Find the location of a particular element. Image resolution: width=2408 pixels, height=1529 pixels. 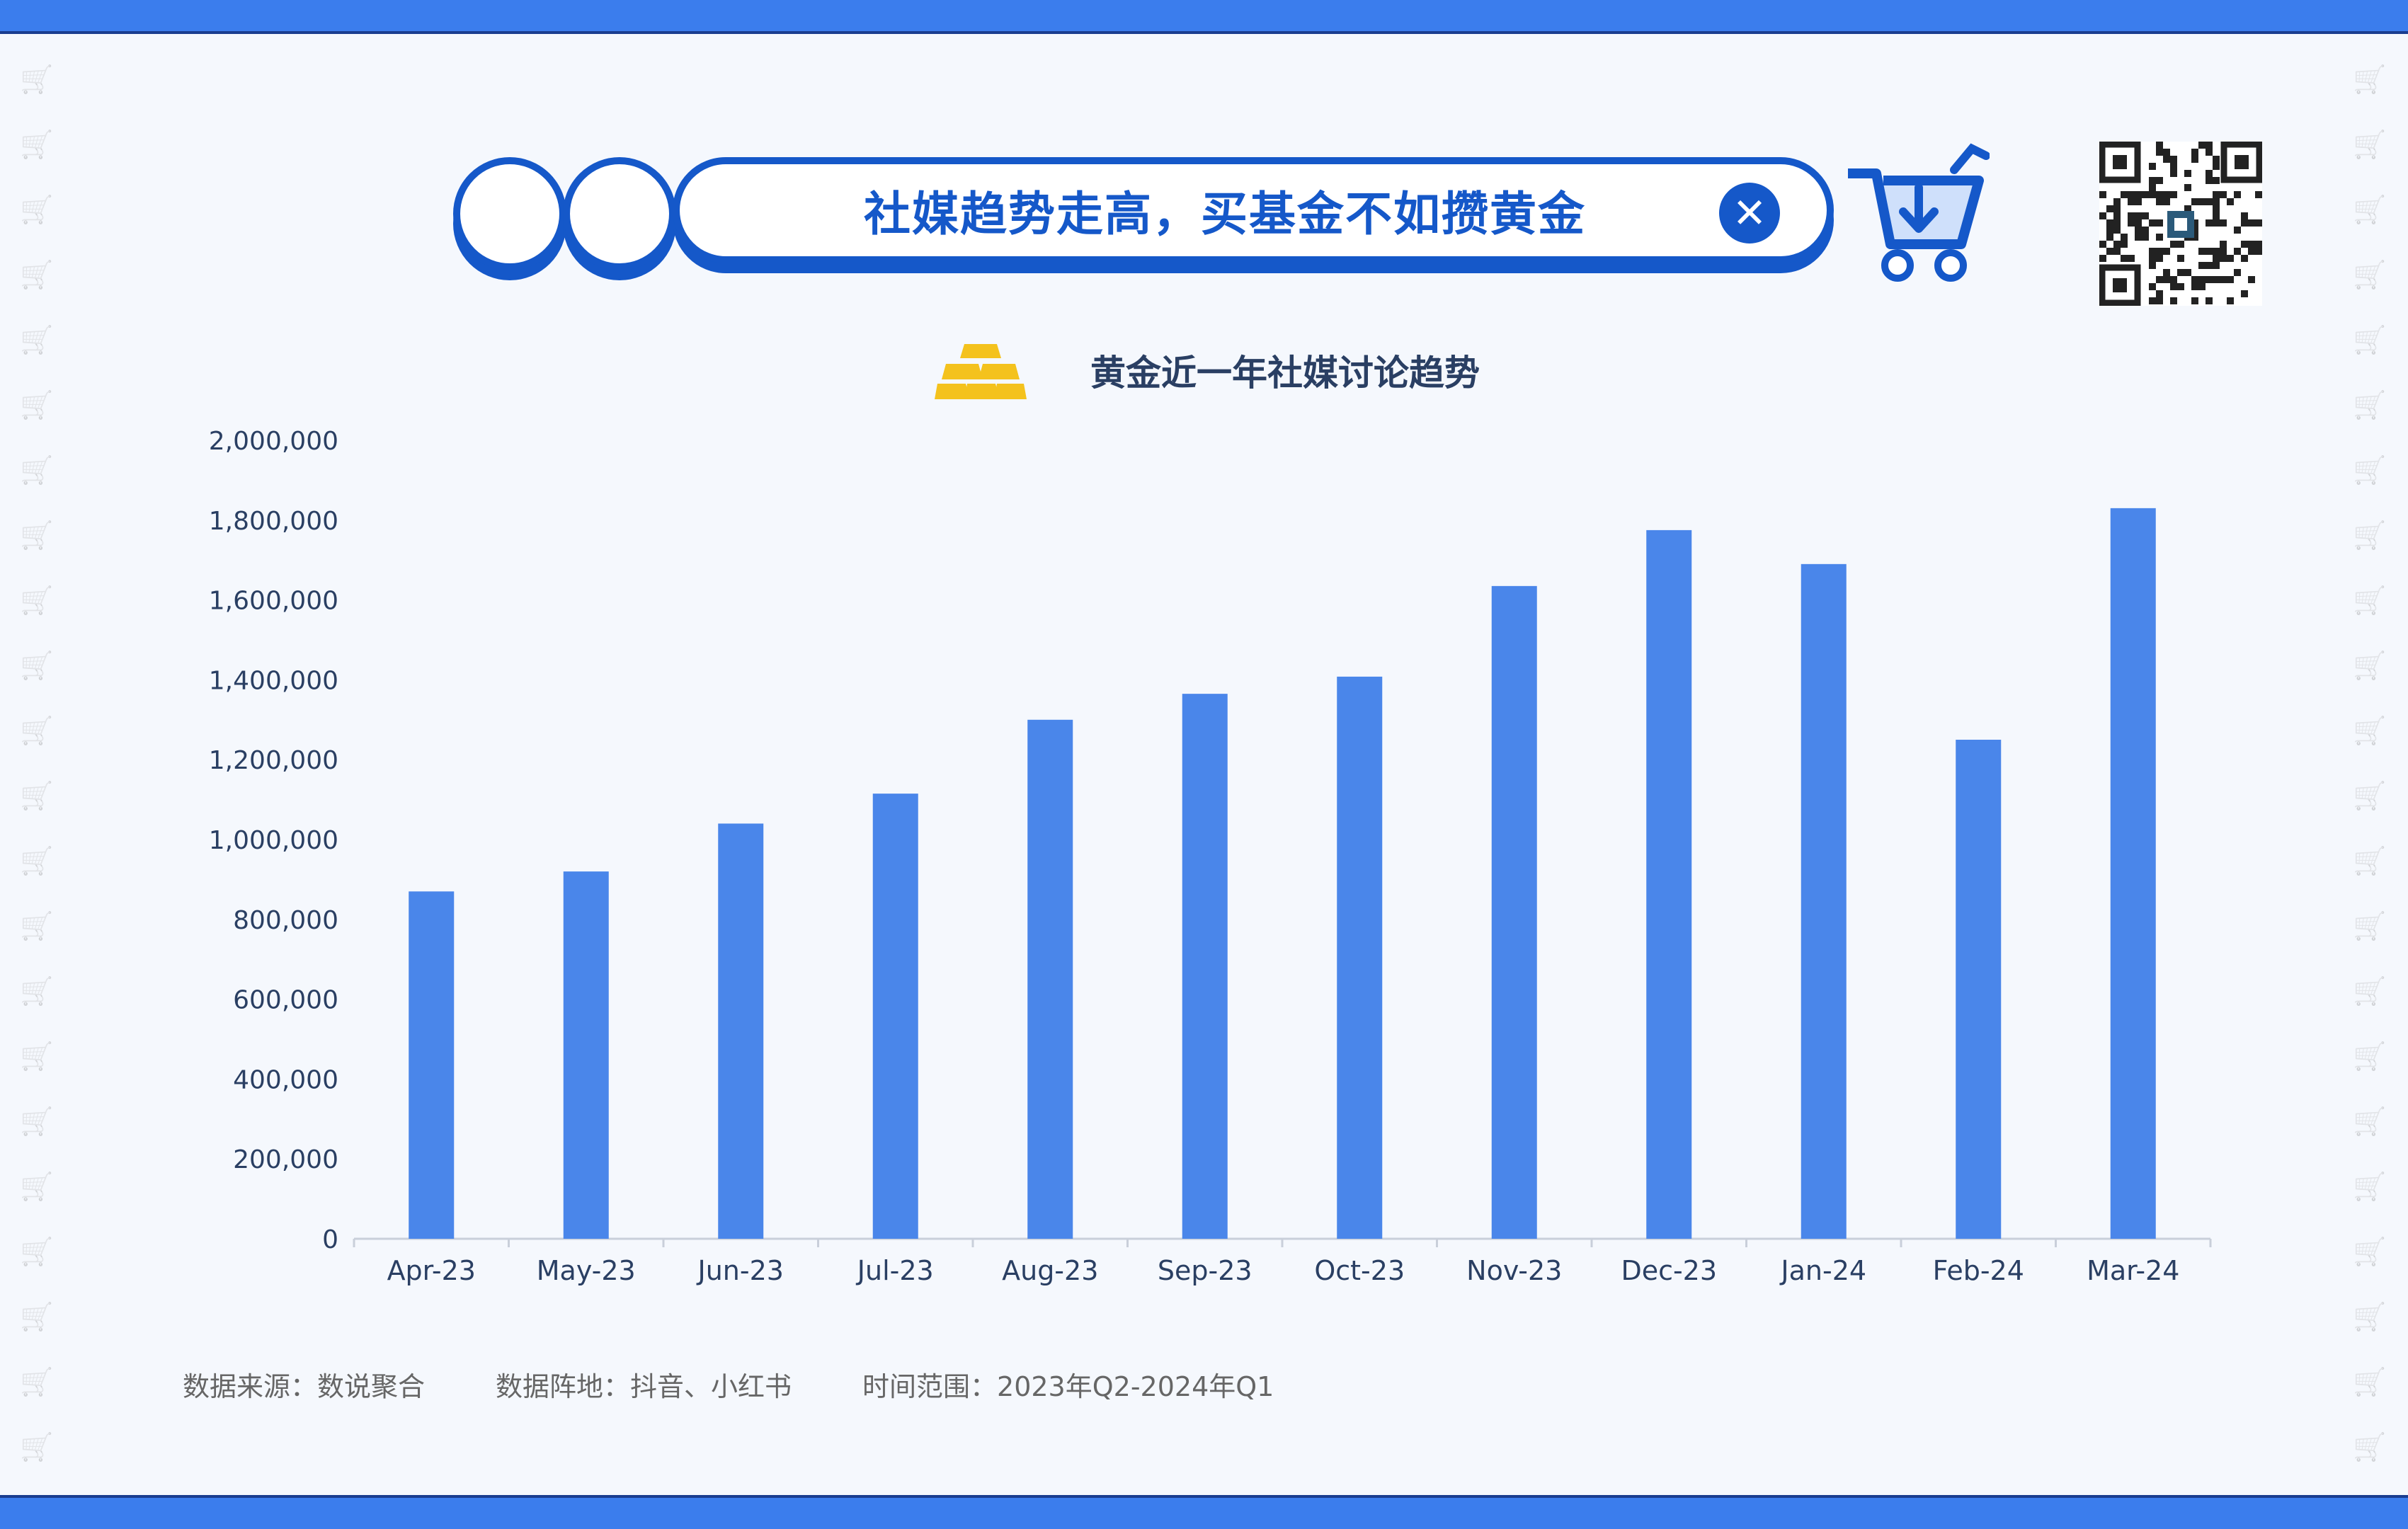

top-frame-bar is located at coordinates (1204, 17).